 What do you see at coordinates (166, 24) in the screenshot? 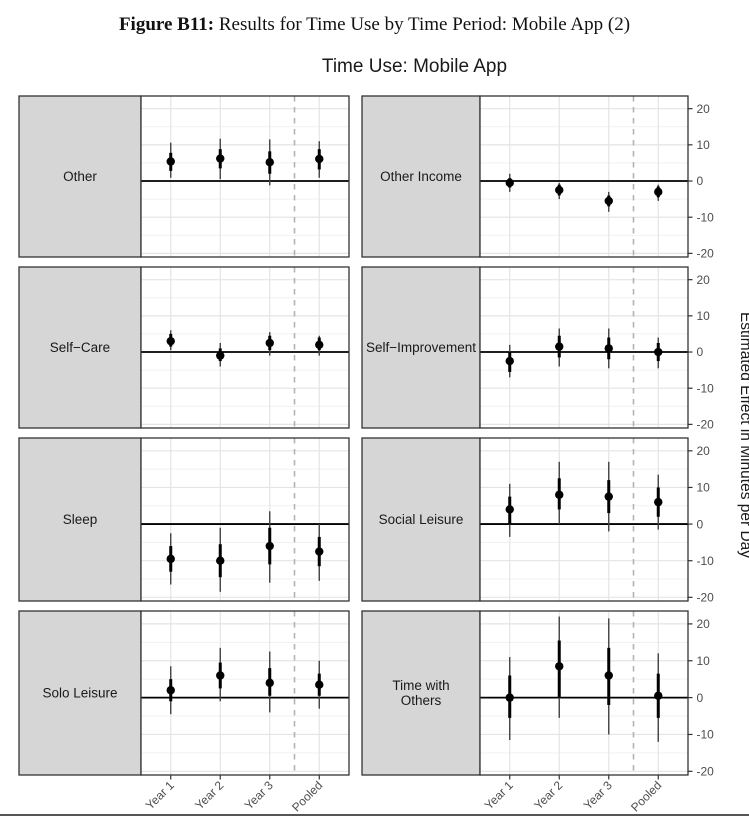
I see `figure-caption-label: Figure B11:` at bounding box center [166, 24].